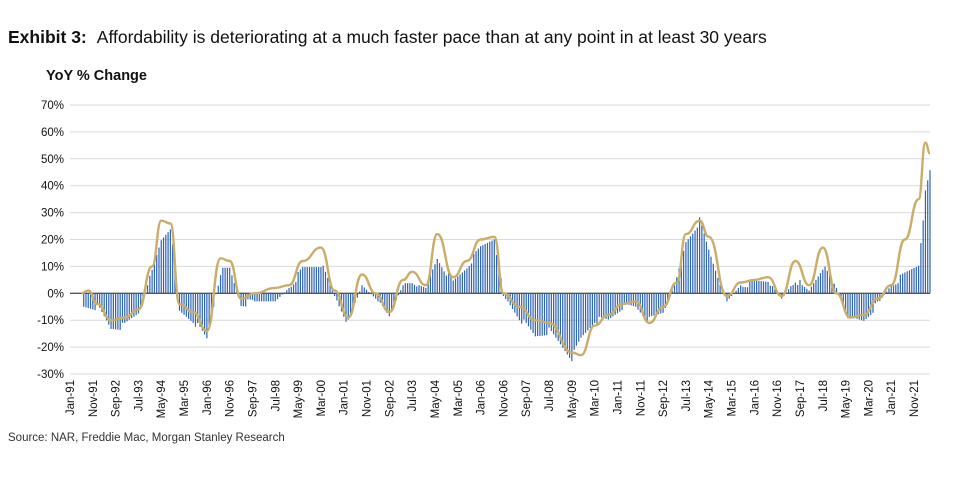 Image resolution: width=960 pixels, height=477 pixels. Describe the element at coordinates (52, 106) in the screenshot. I see `y-tick-label: 70%` at that location.